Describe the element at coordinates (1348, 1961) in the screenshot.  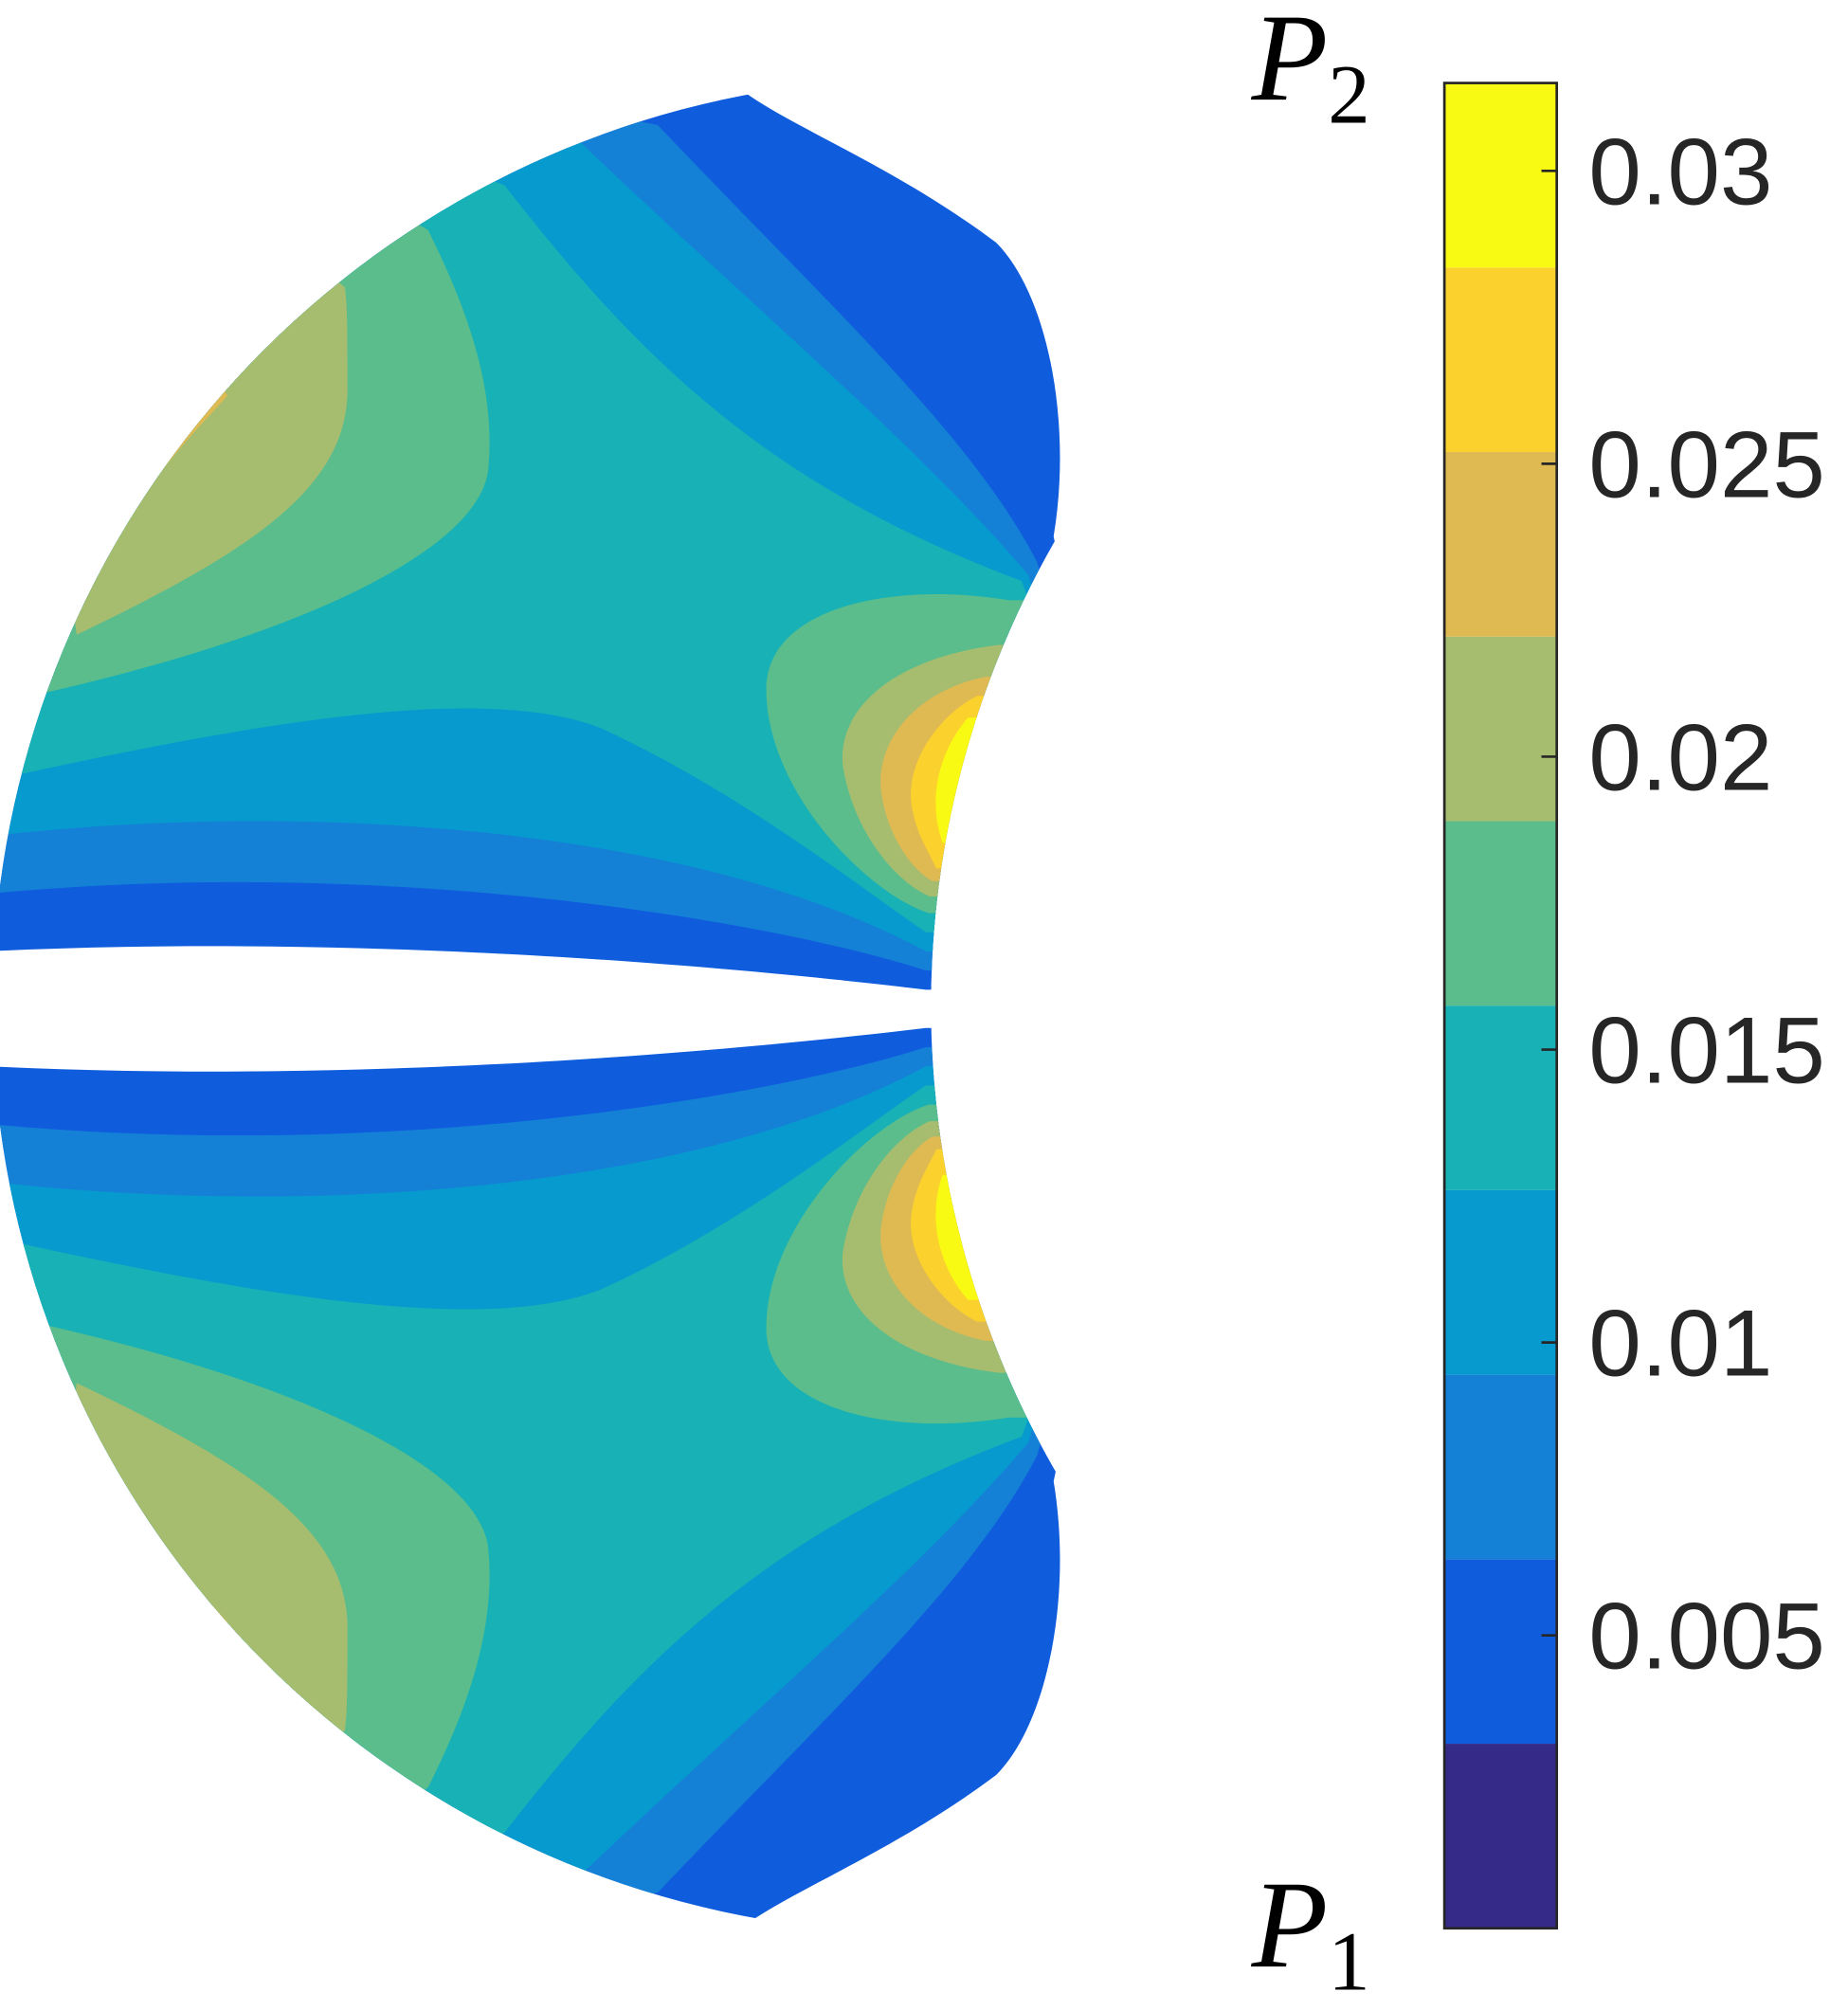
I see `annotation-subscript: 1` at that location.